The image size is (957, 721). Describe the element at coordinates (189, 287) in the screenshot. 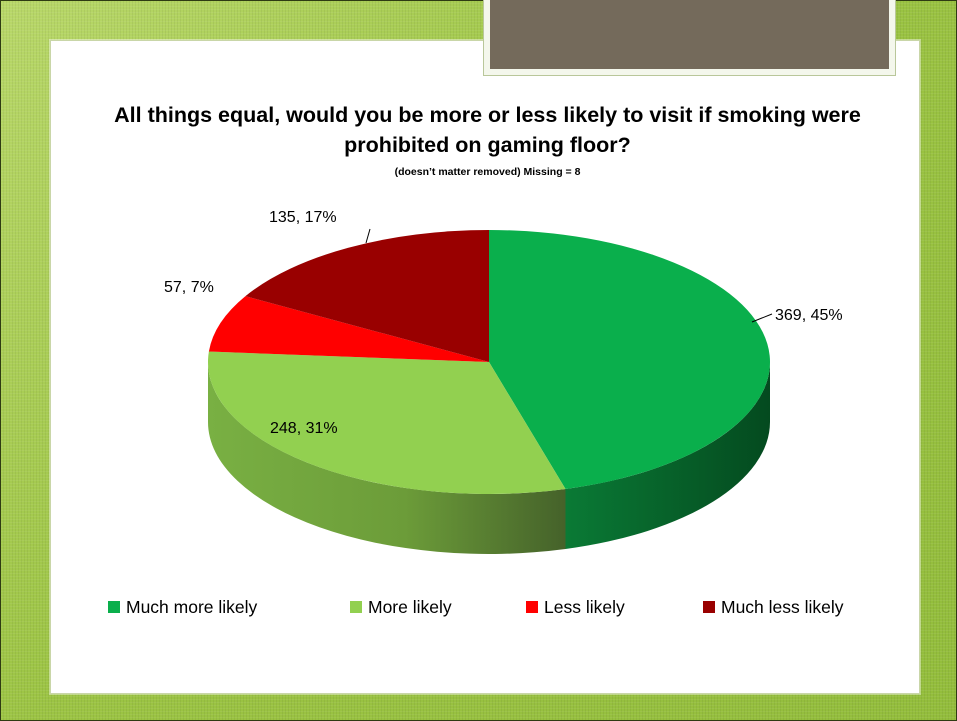

I see `data-label-less-likely: 57, 7%` at that location.